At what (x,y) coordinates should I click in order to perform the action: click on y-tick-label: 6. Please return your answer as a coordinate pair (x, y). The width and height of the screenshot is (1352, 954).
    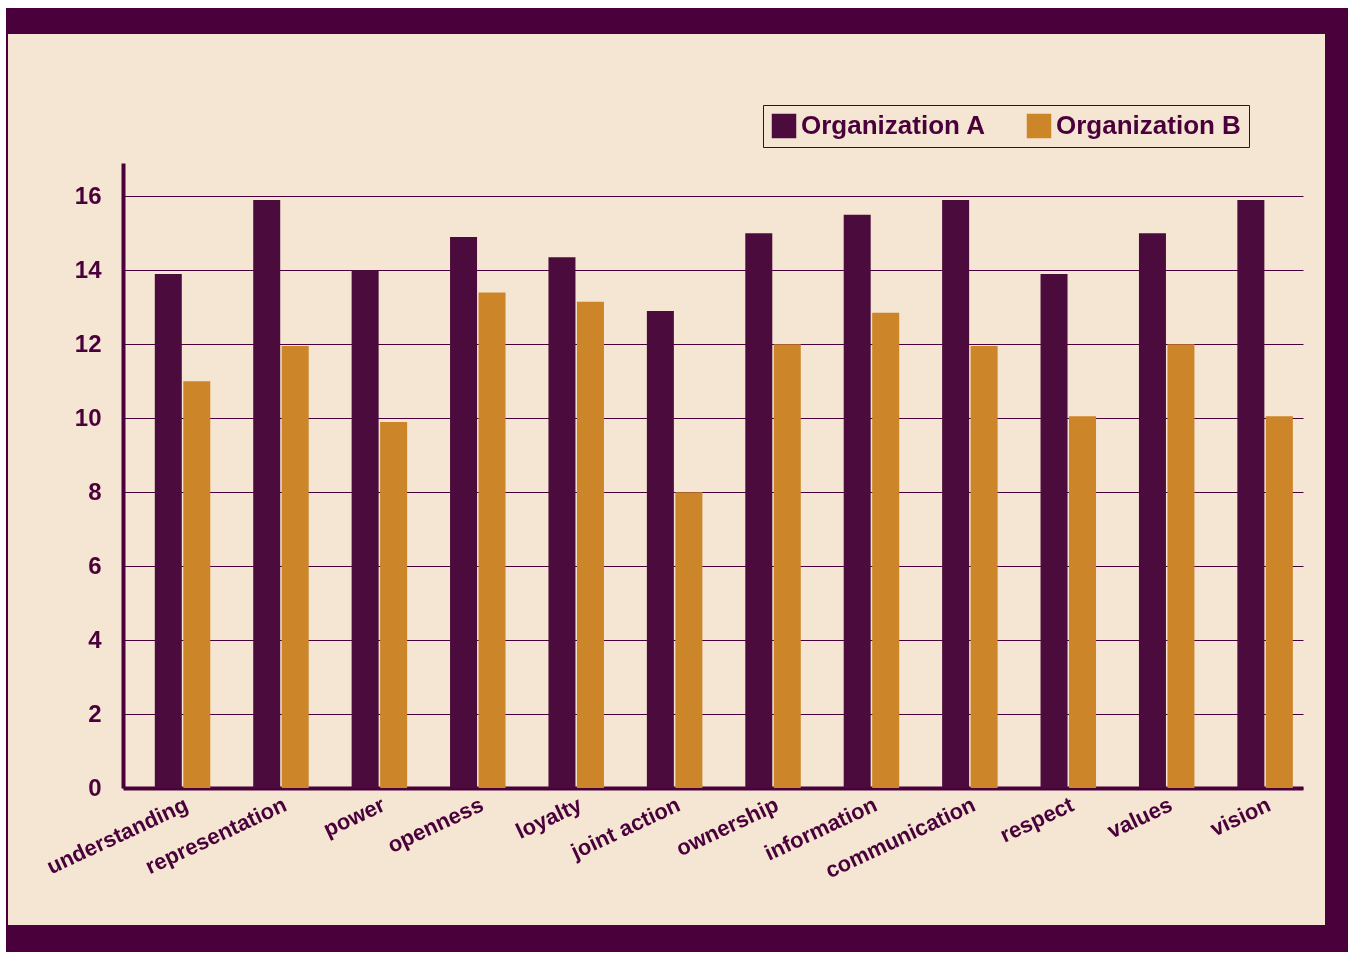
    Looking at the image, I should click on (95, 565).